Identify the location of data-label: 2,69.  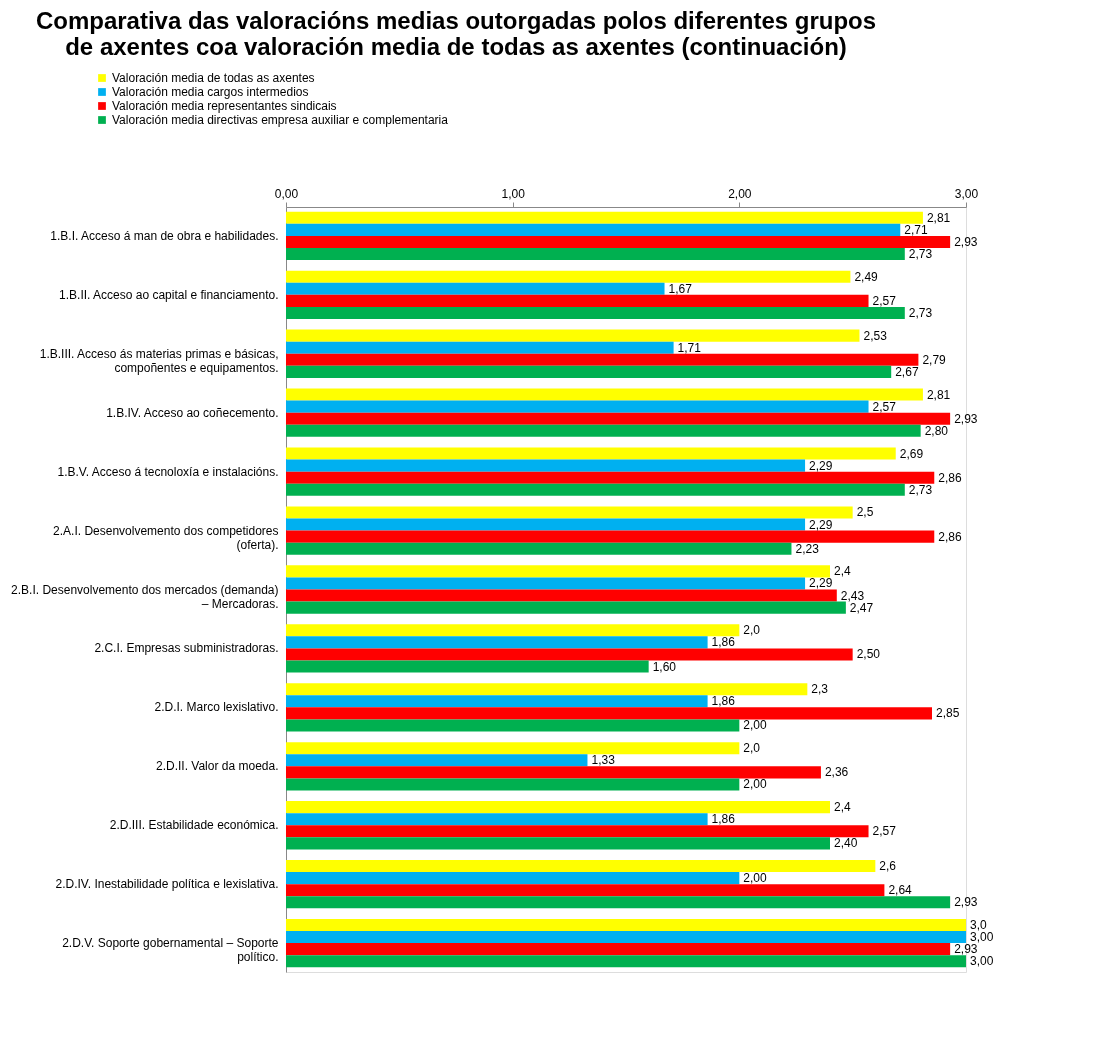
(911, 453).